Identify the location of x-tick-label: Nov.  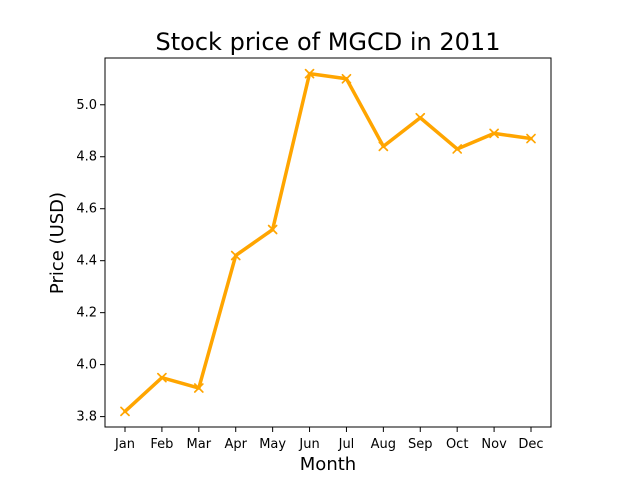
(494, 444).